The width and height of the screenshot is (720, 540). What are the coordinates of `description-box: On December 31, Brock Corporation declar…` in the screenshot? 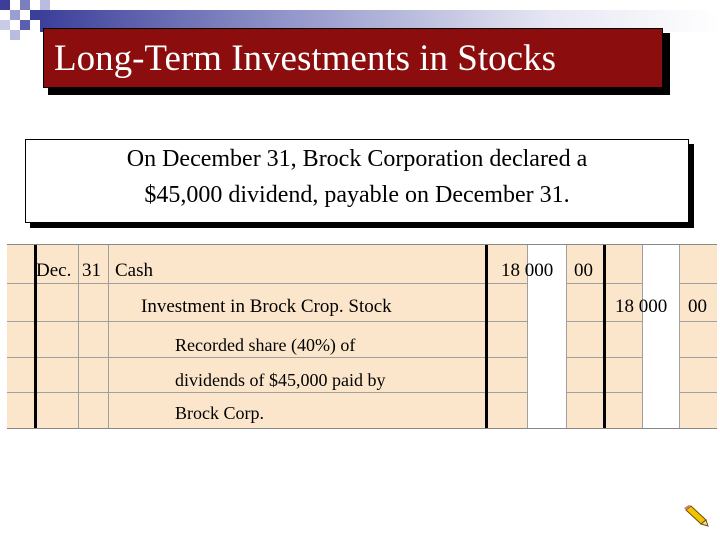 It's located at (357, 181).